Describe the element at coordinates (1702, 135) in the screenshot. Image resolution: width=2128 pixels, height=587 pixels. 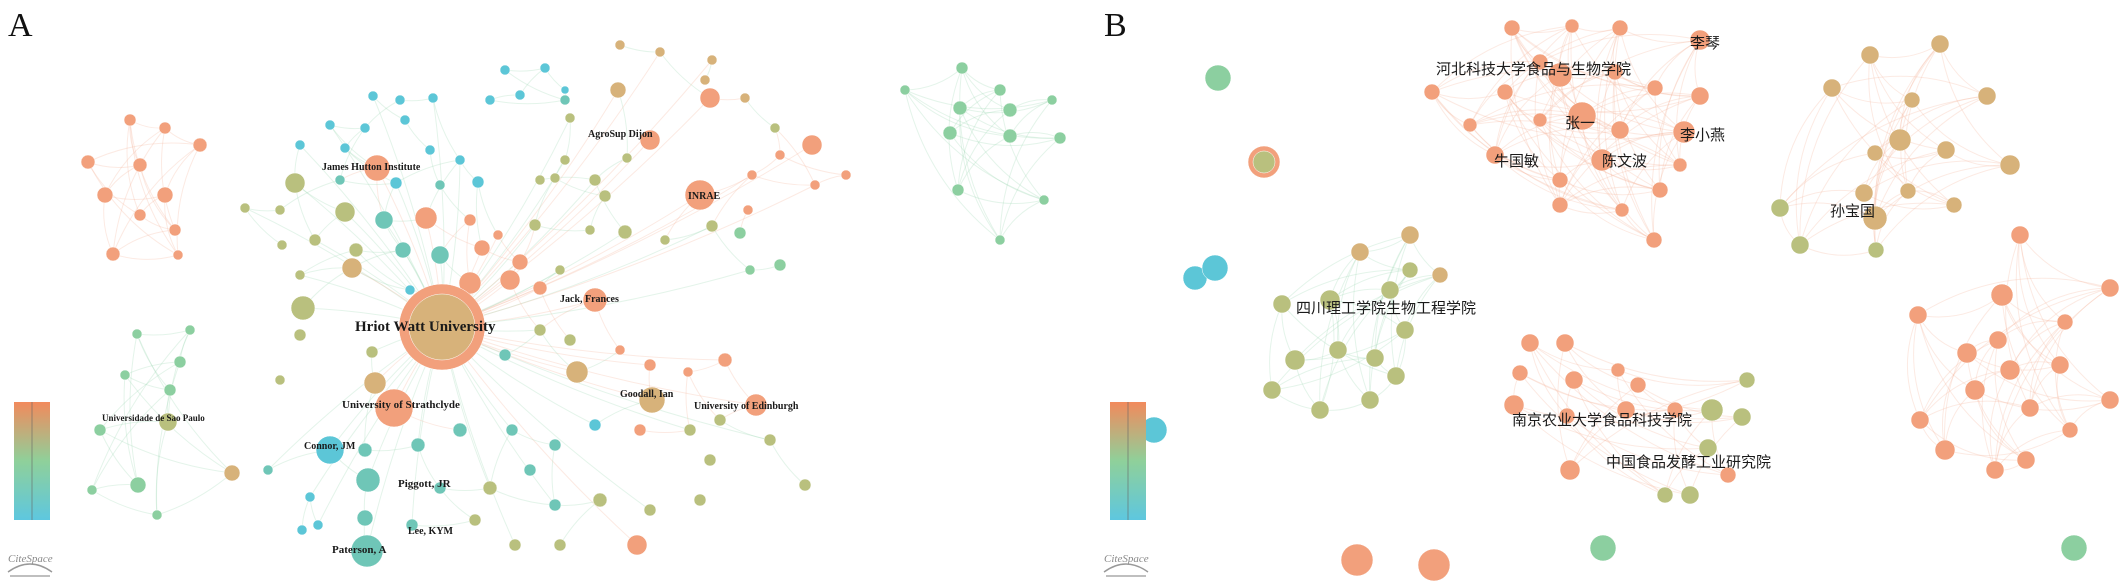
I see `node-label: 李小燕` at that location.